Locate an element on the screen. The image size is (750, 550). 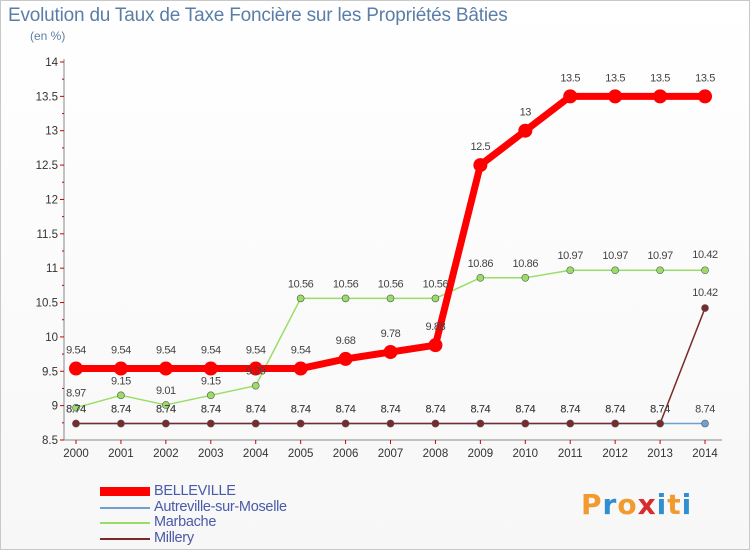
proxiti-logo: Proxiti is located at coordinates (636, 504).